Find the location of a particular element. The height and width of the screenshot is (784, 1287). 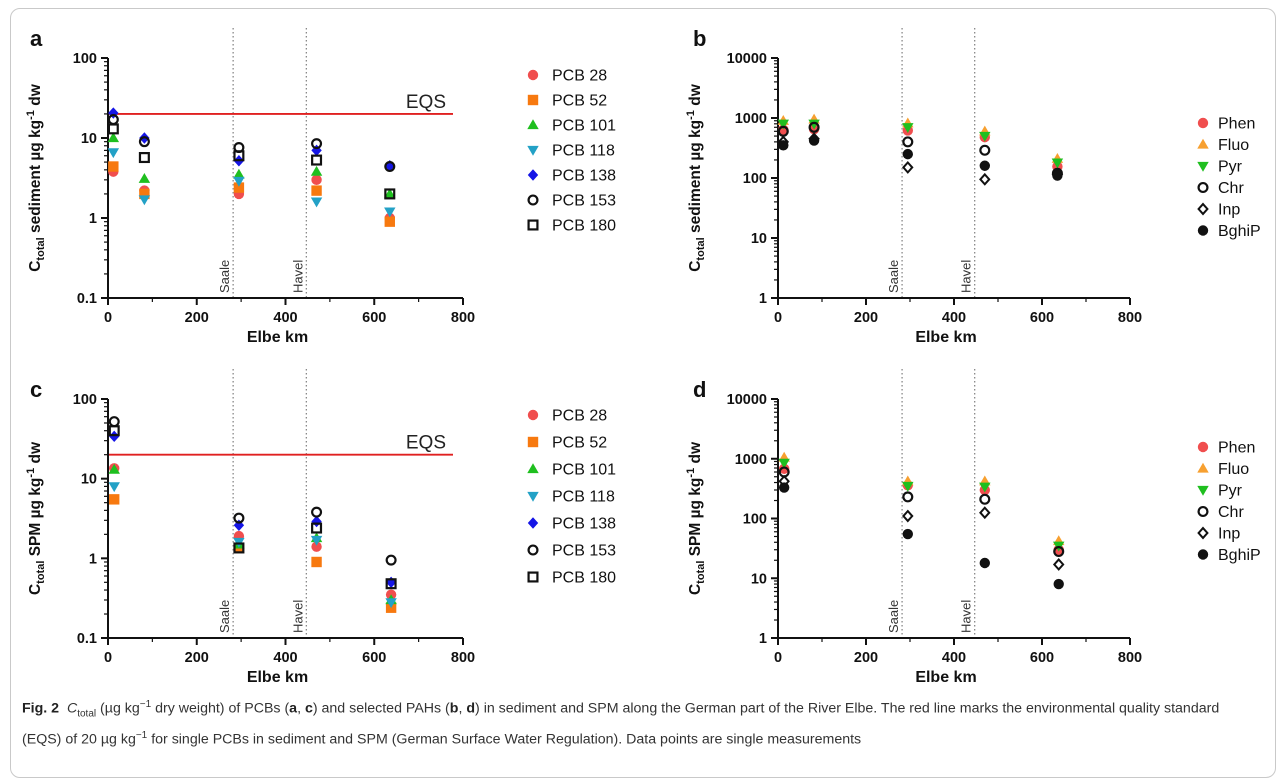

y-axis-label: Ctotal SPM µg kg-1 dw is located at coordinates (696, 518).